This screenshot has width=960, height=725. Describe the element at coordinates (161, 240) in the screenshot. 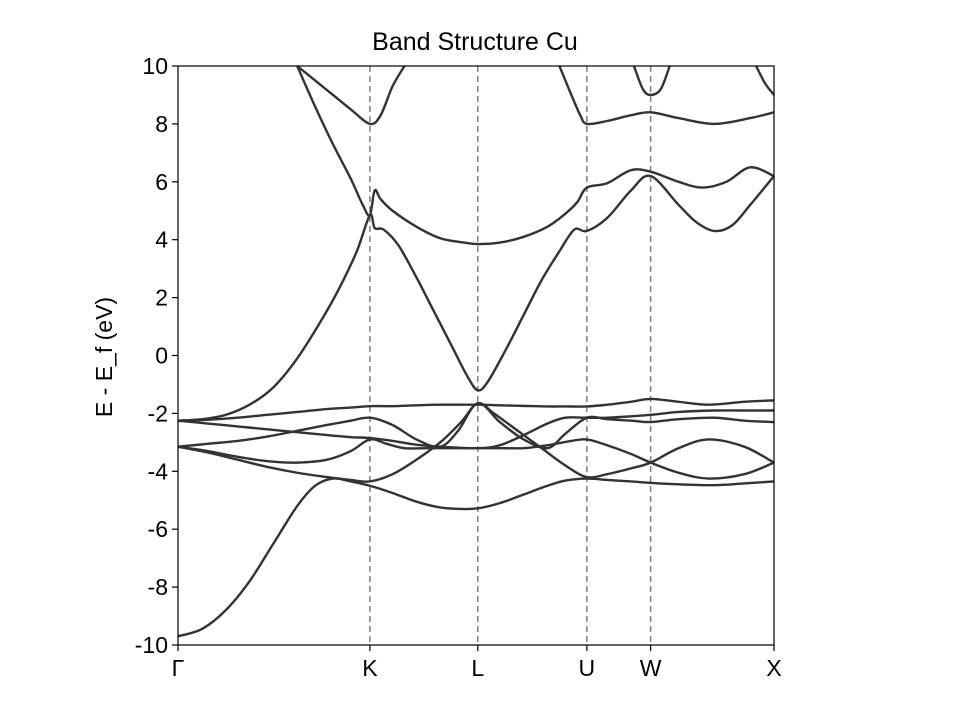

I see `y-tick-label-7: 4` at that location.